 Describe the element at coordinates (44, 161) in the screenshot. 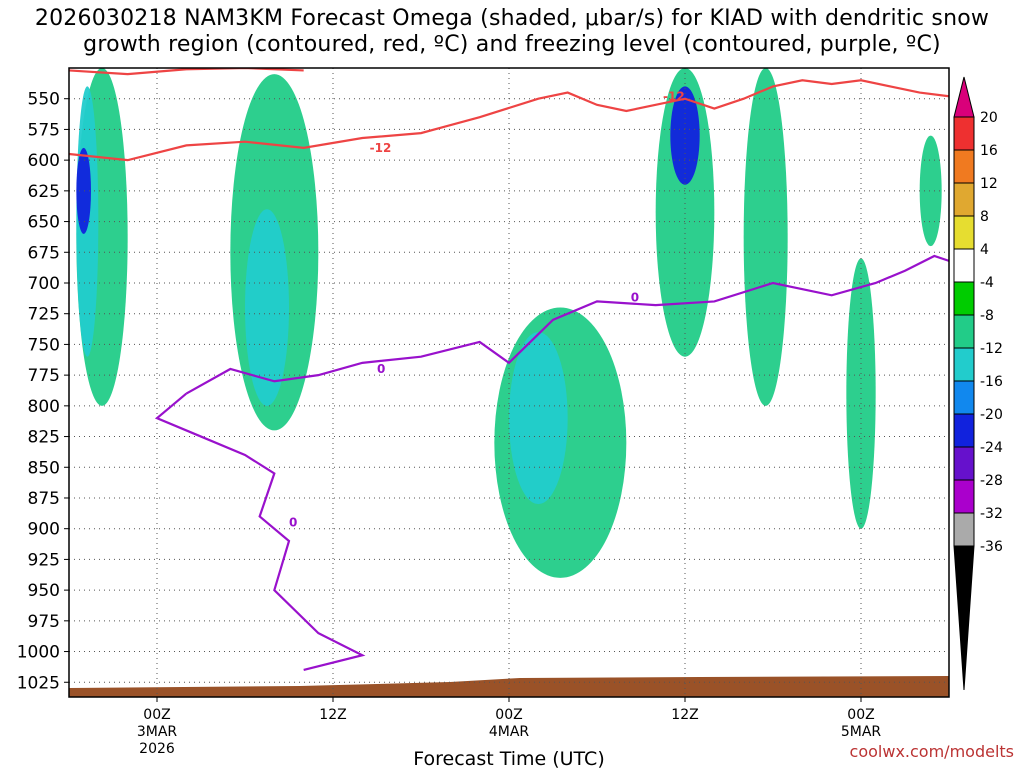

I see `y-tick-label-600: 600` at that location.